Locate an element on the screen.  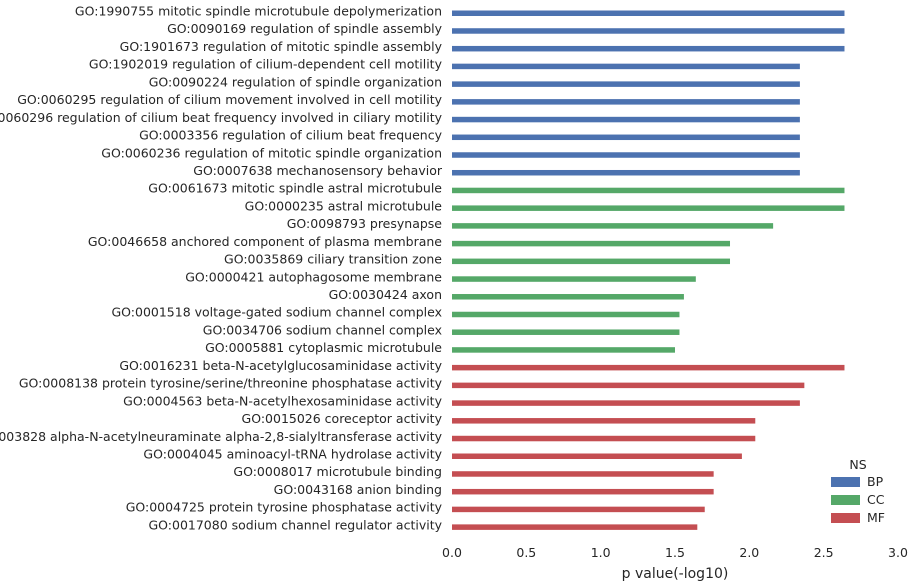
x-tick-label: 2.5 is located at coordinates (824, 552).